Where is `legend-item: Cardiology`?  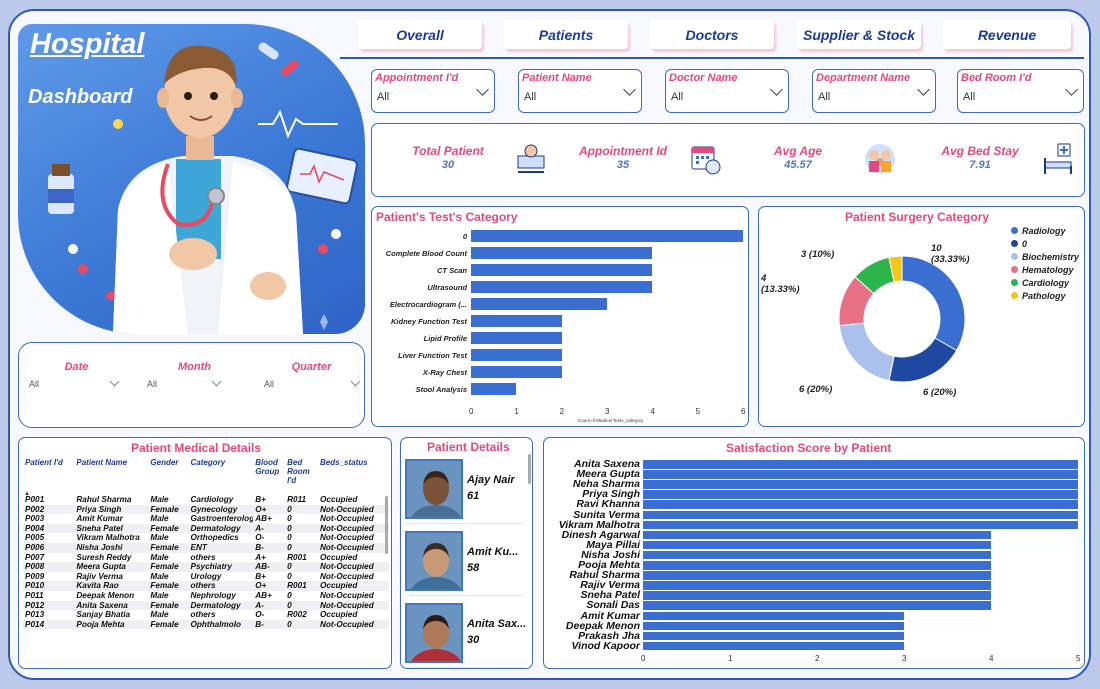 legend-item: Cardiology is located at coordinates (1040, 283).